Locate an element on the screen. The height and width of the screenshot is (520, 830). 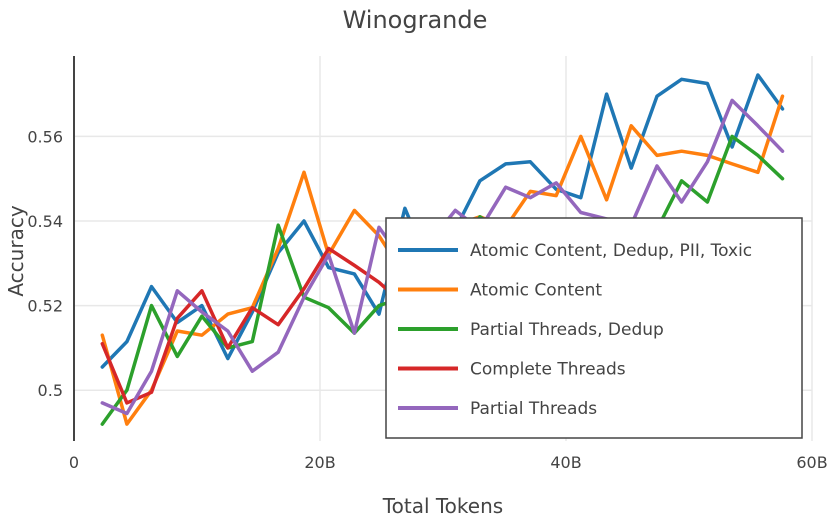
x-tick-label: 0 is located at coordinates (74, 462).